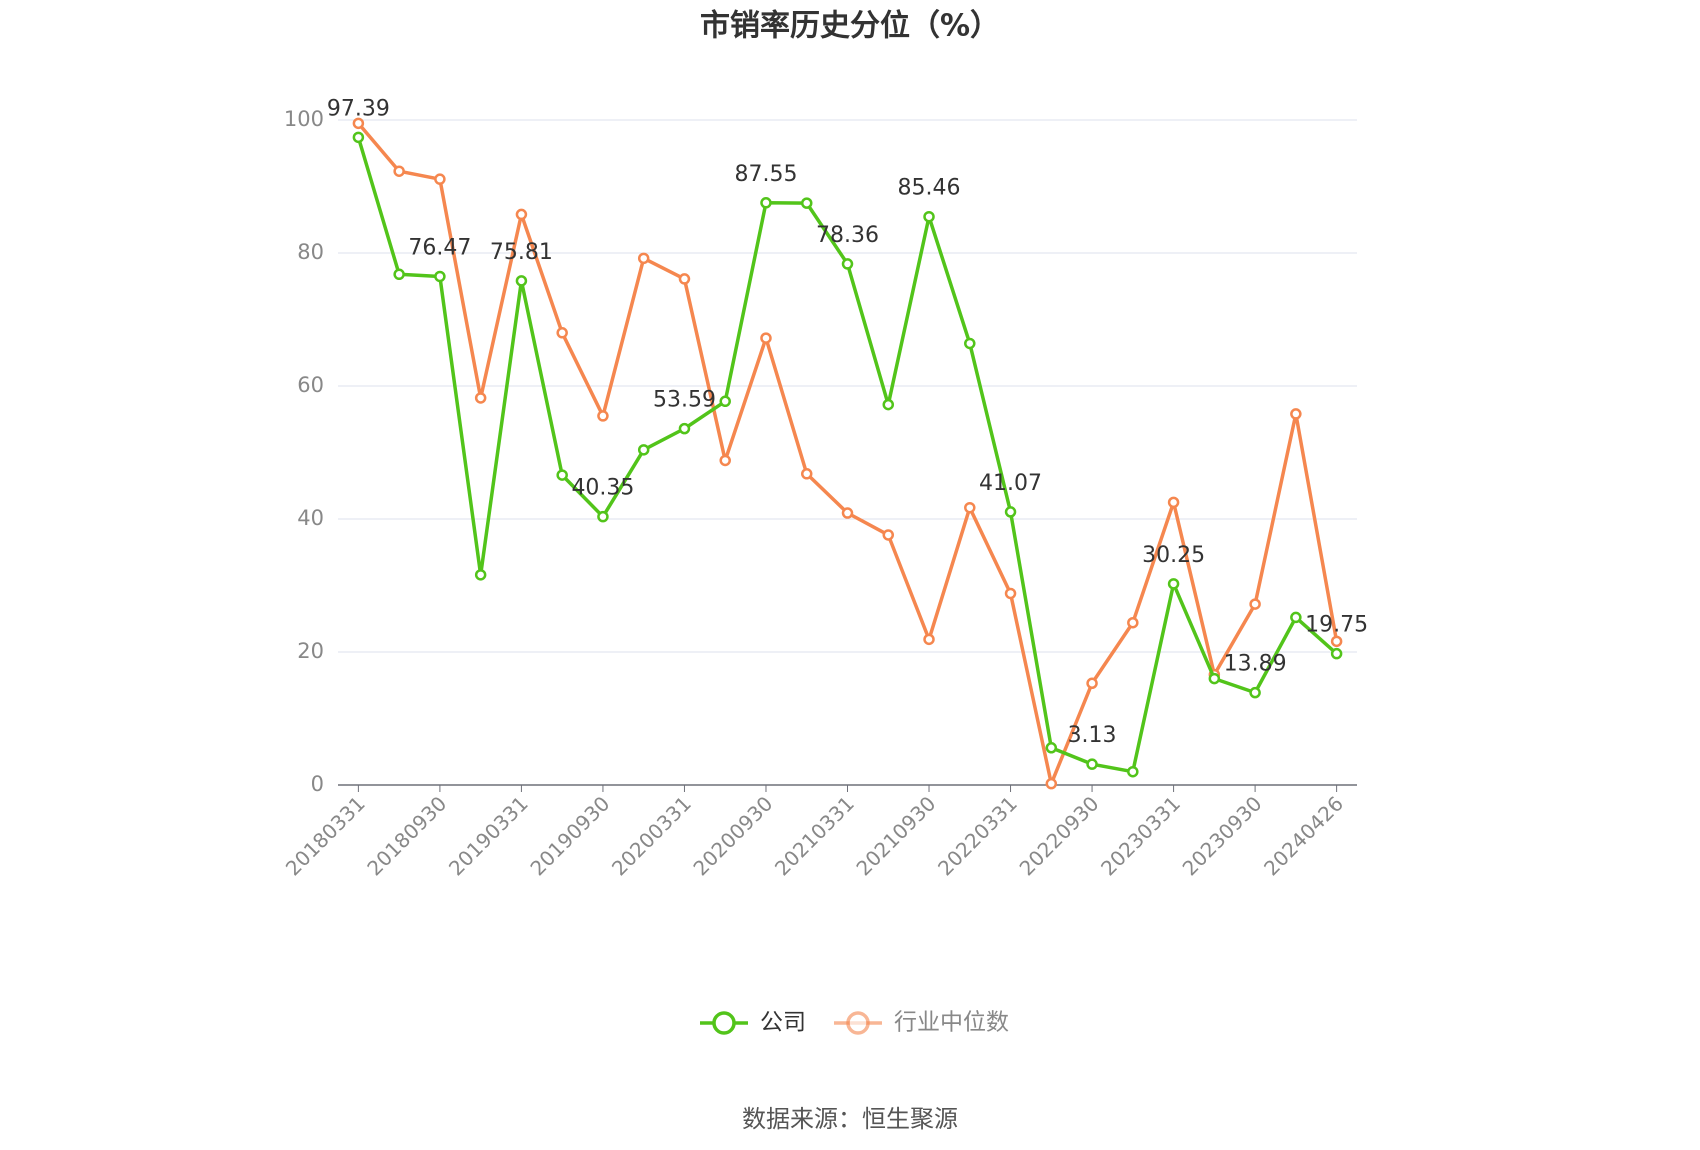 The width and height of the screenshot is (1700, 1150). Describe the element at coordinates (1222, 835) in the screenshot. I see `x-tick-label: 20230930` at that location.